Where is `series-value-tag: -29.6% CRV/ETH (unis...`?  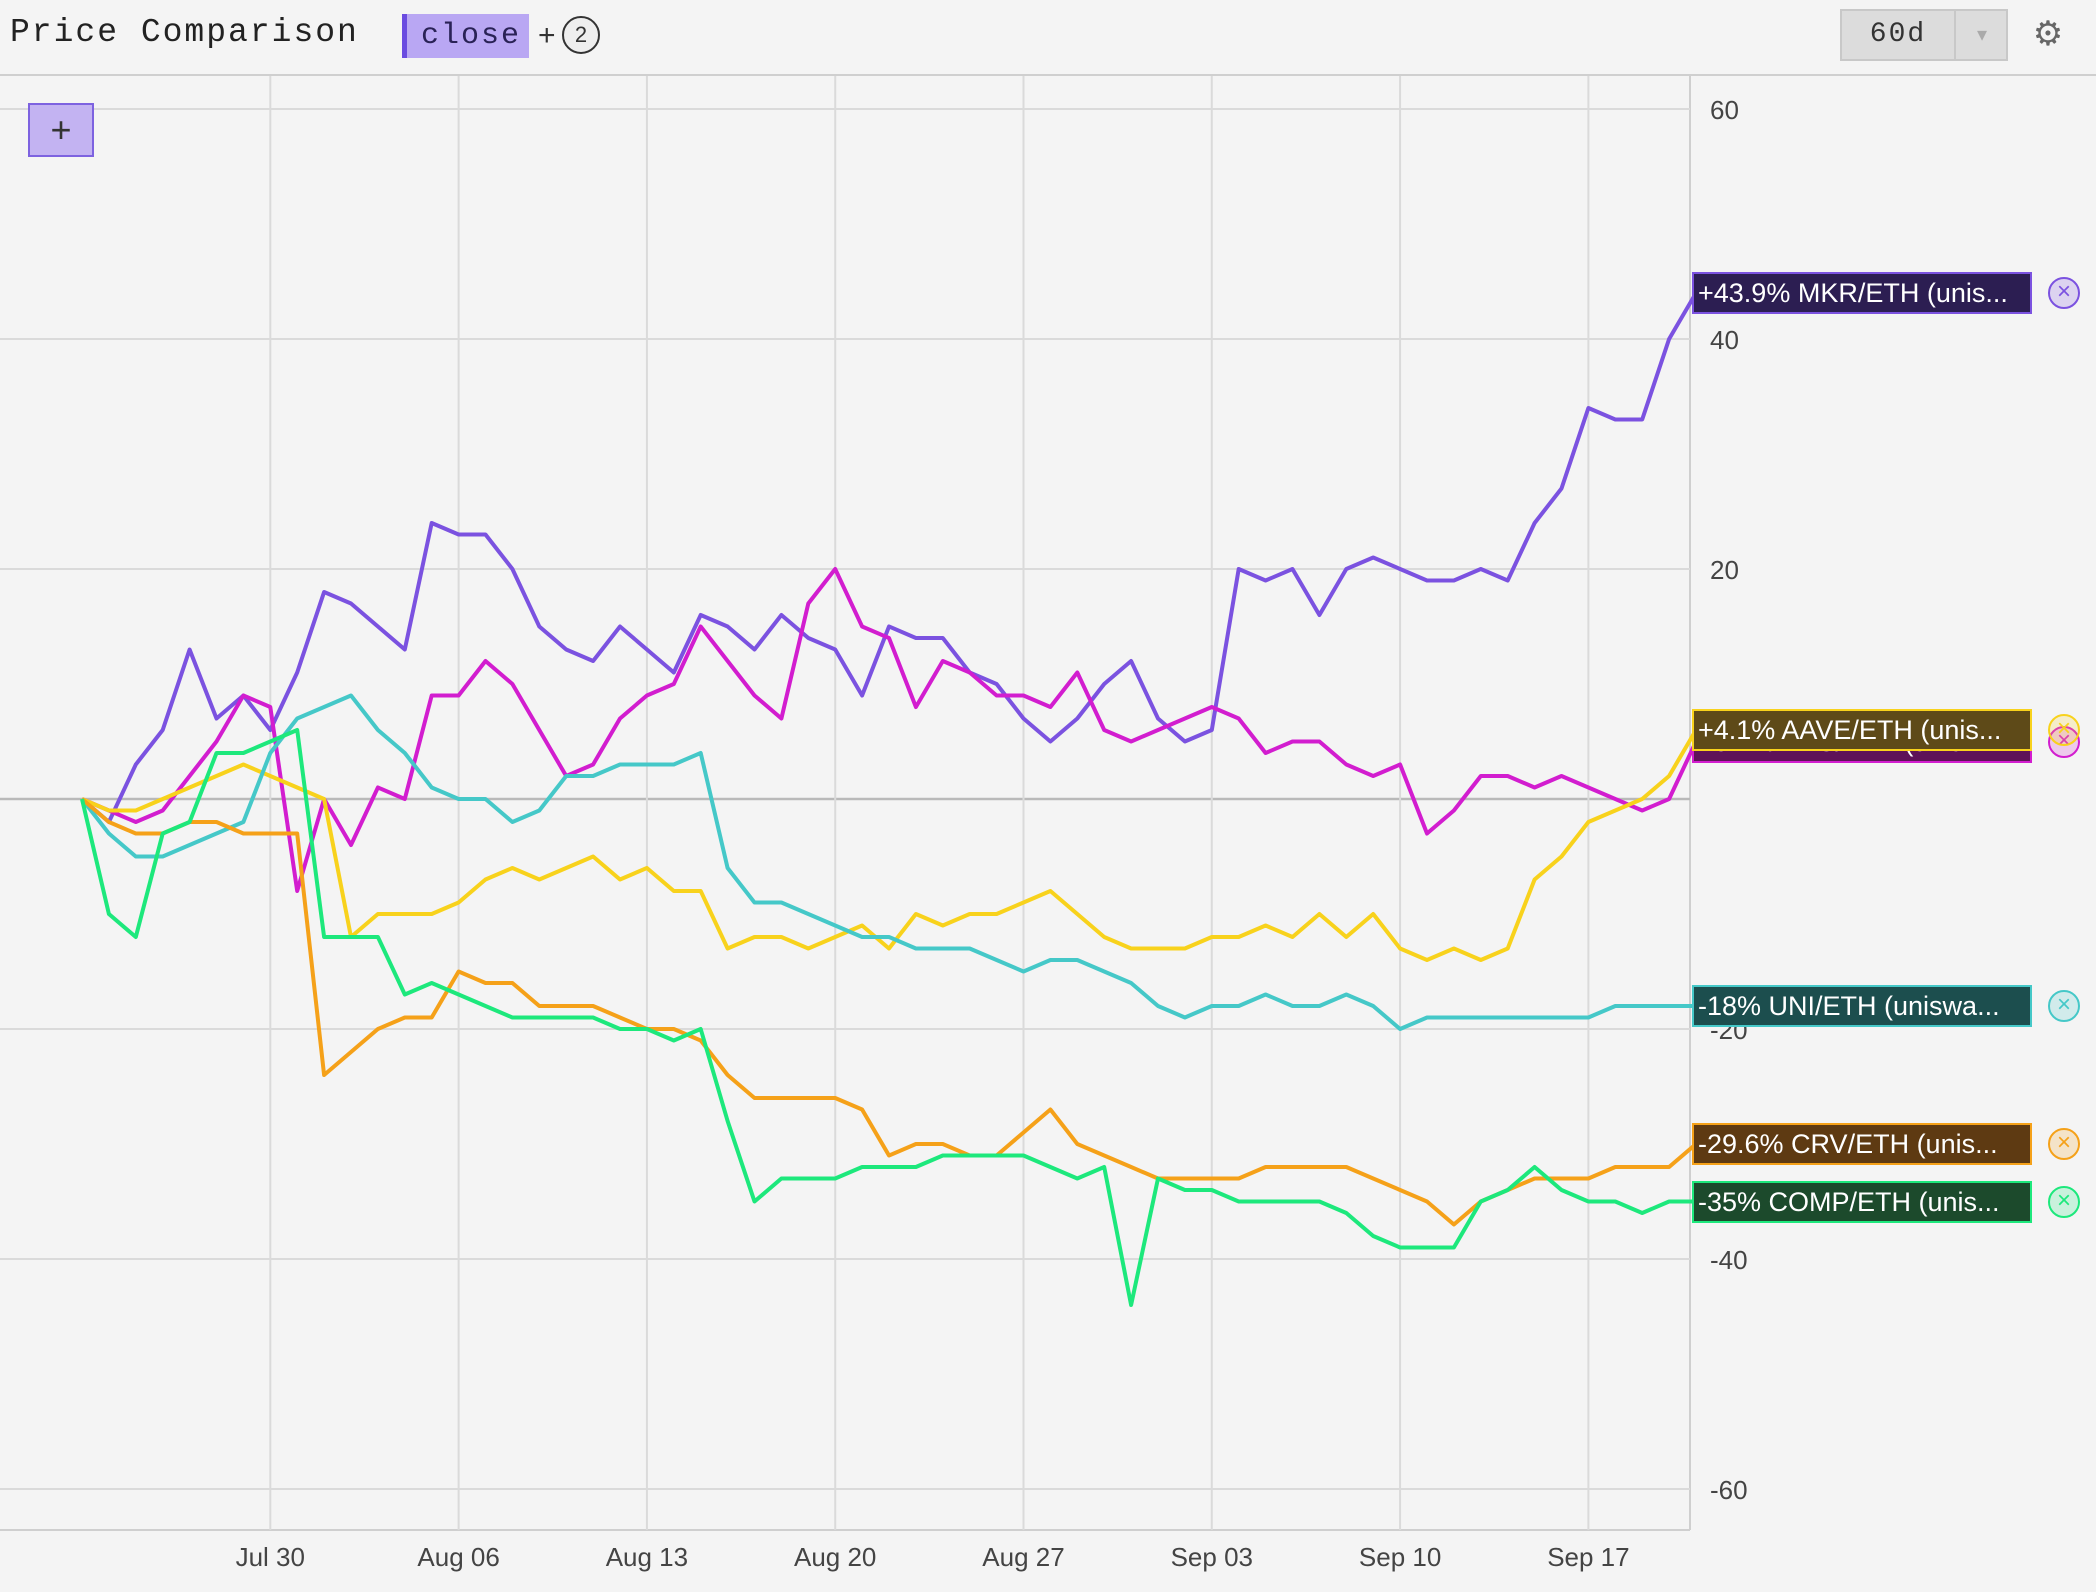
series-value-tag: -29.6% CRV/ETH (unis... is located at coordinates (1862, 1144).